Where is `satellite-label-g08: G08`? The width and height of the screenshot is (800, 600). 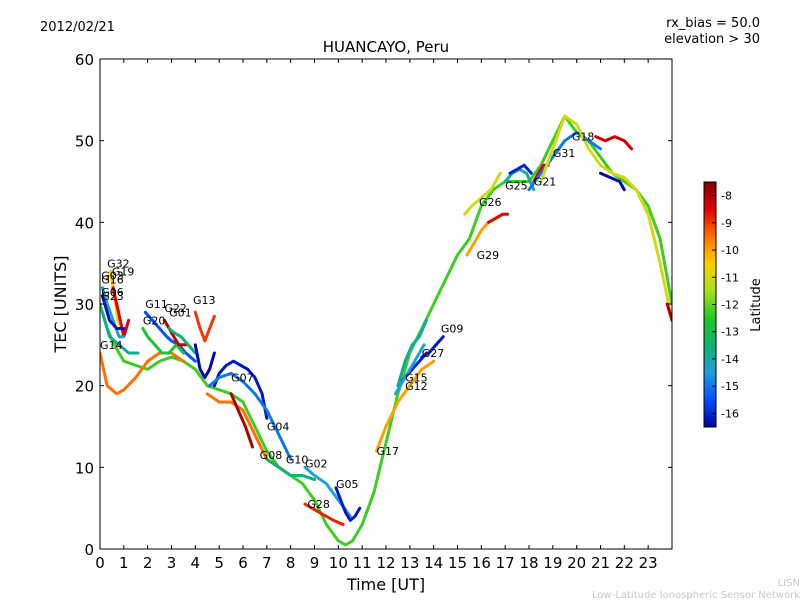
satellite-label-g08: G08 is located at coordinates (271, 455).